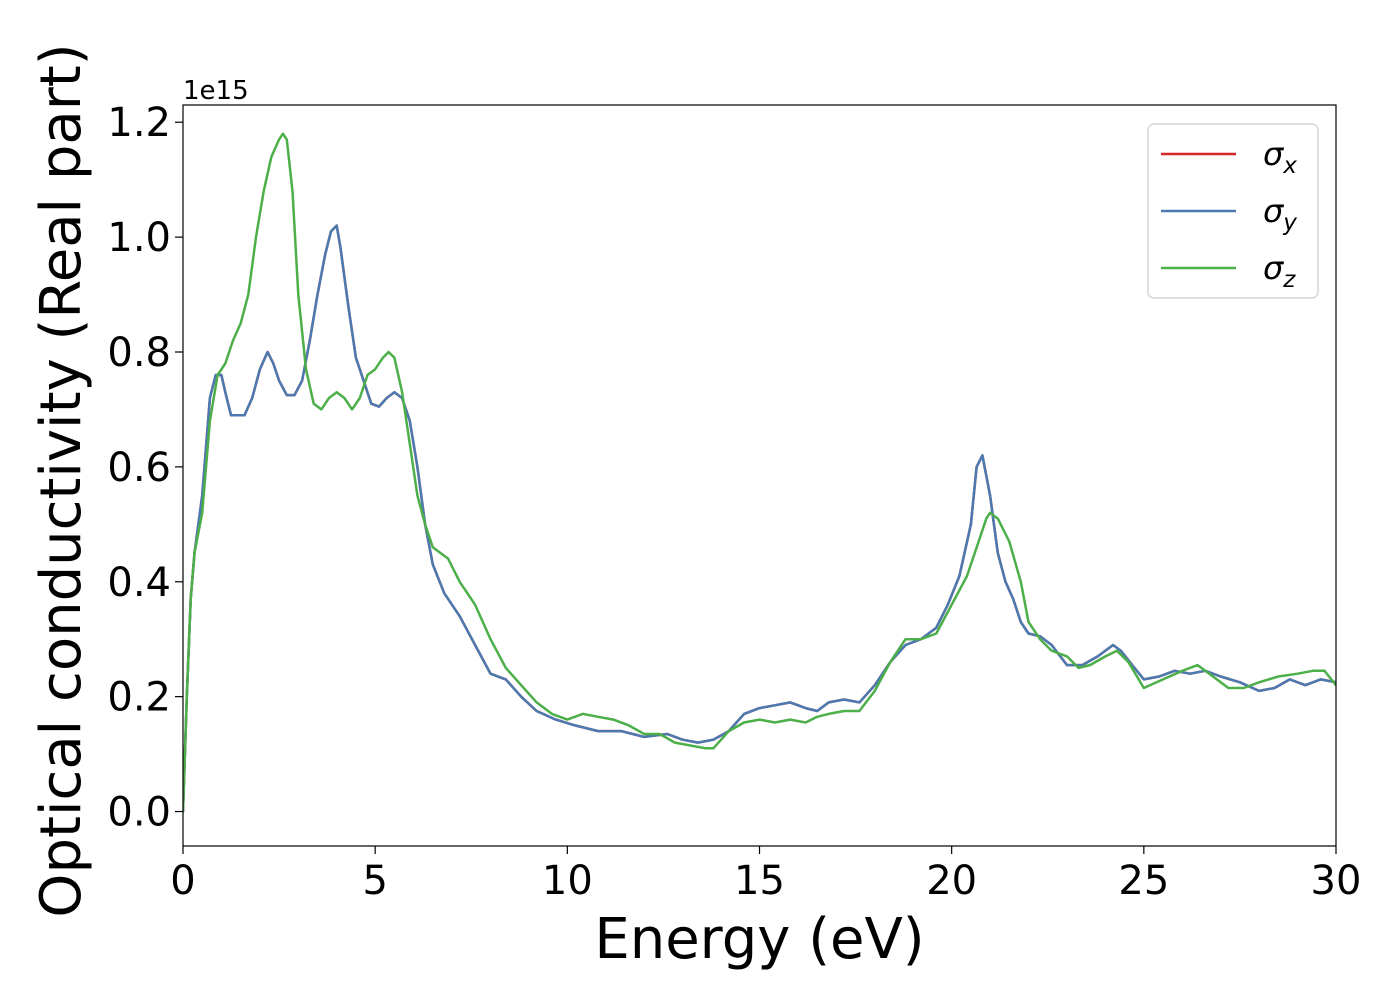  What do you see at coordinates (139, 583) in the screenshot?
I see `y-tick-label: 0.4` at bounding box center [139, 583].